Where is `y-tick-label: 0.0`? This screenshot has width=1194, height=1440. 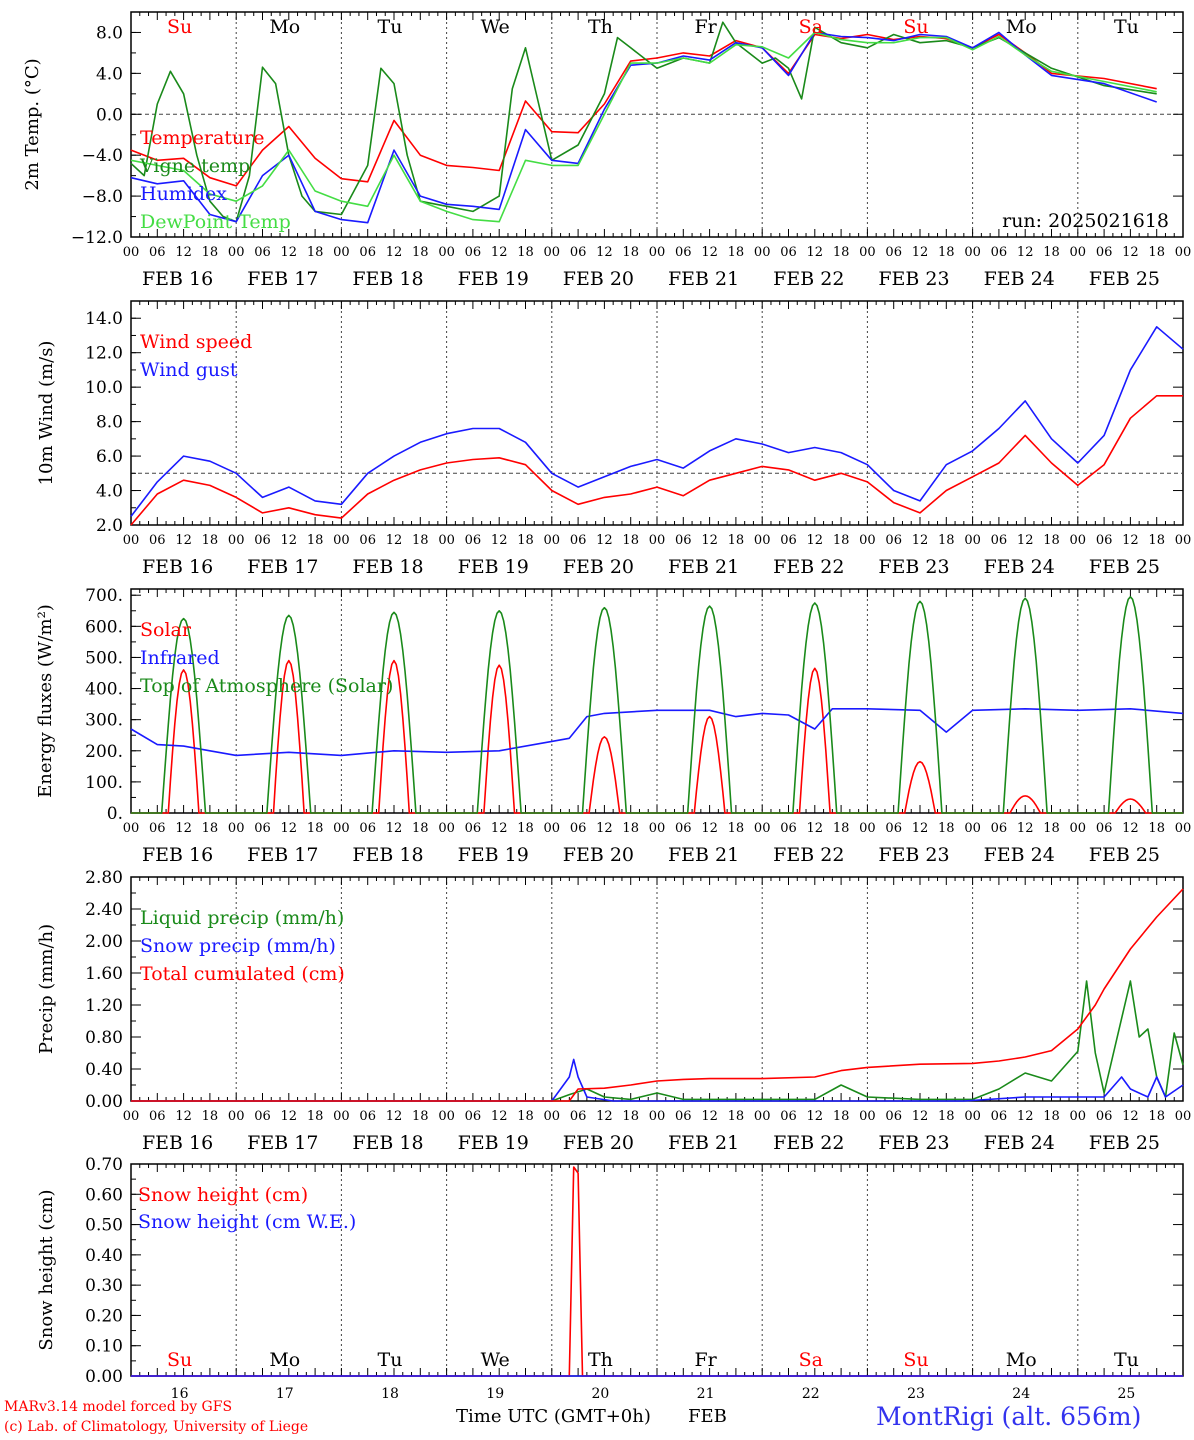
y-tick-label: 0.0 is located at coordinates (109, 115).